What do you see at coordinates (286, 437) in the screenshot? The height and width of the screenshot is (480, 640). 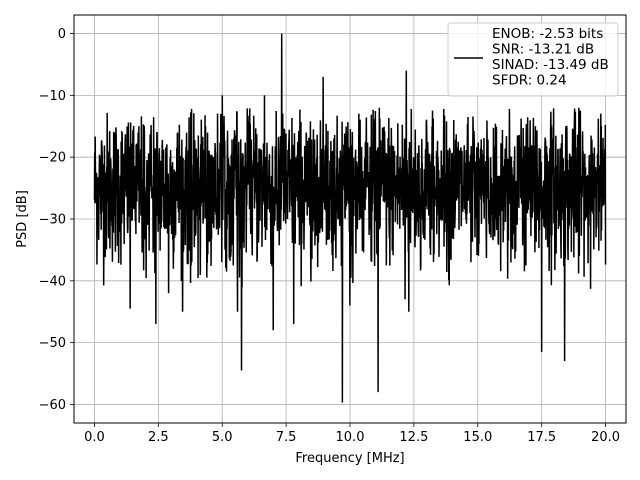 I see `x-tick-label: 7.5` at bounding box center [286, 437].